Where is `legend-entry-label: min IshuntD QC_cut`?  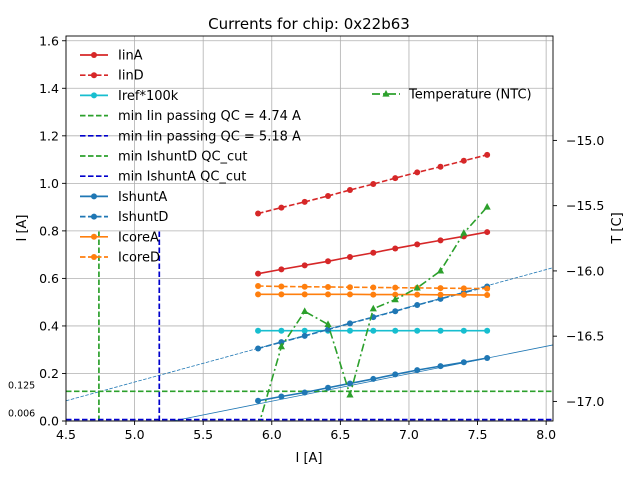
legend-entry-label: min IshuntD QC_cut is located at coordinates (183, 157).